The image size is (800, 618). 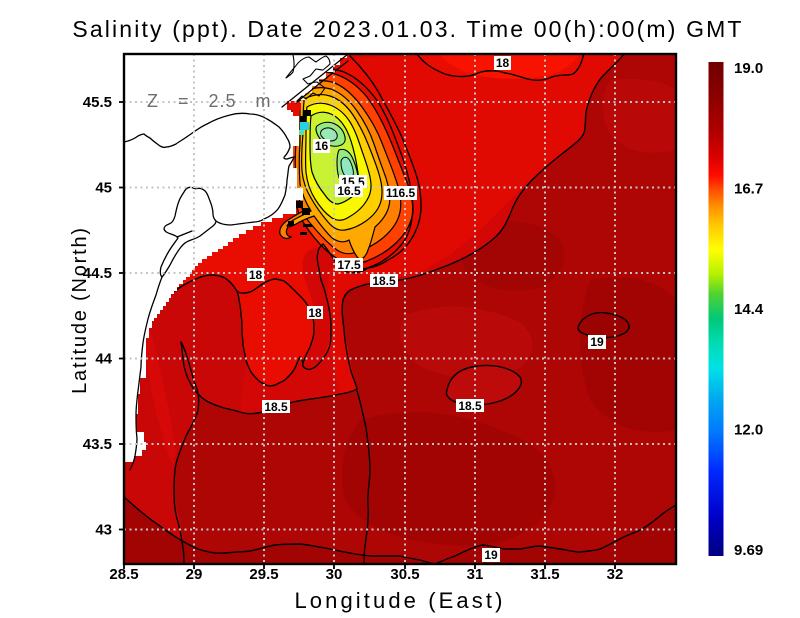 What do you see at coordinates (749, 309) in the screenshot?
I see `svg-text: 14.4` at bounding box center [749, 309].